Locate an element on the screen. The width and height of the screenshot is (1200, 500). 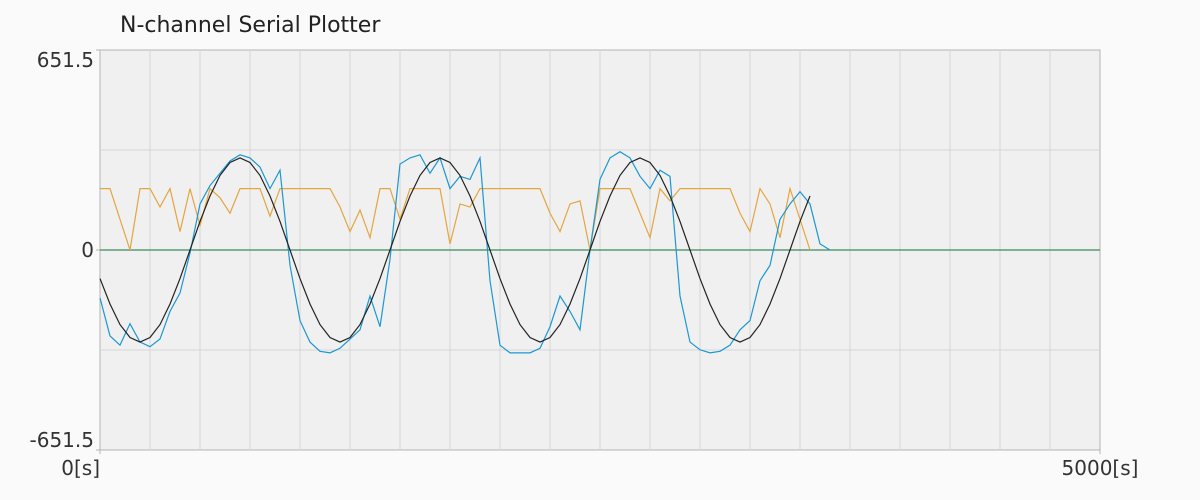
x-tick-label: 0[s] is located at coordinates (80, 468).